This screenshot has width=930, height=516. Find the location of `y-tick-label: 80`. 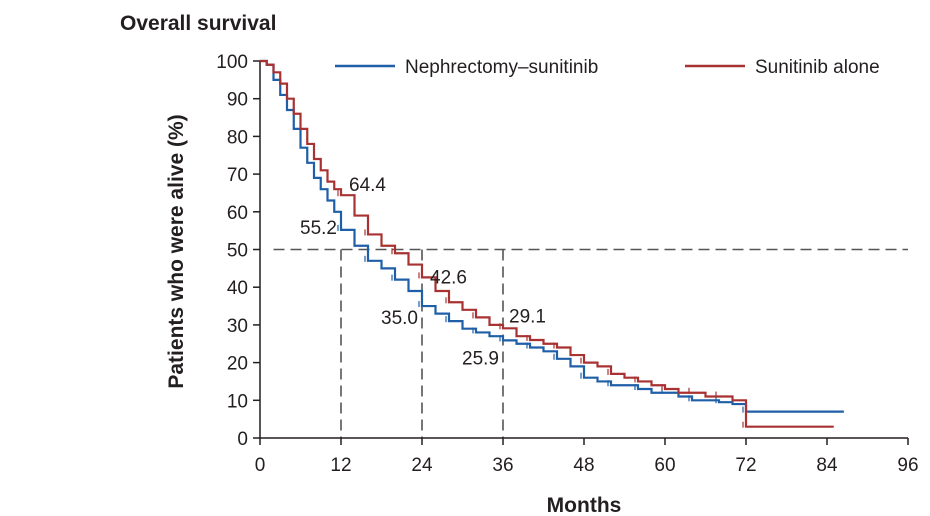

y-tick-label: 80 is located at coordinates (237, 137).